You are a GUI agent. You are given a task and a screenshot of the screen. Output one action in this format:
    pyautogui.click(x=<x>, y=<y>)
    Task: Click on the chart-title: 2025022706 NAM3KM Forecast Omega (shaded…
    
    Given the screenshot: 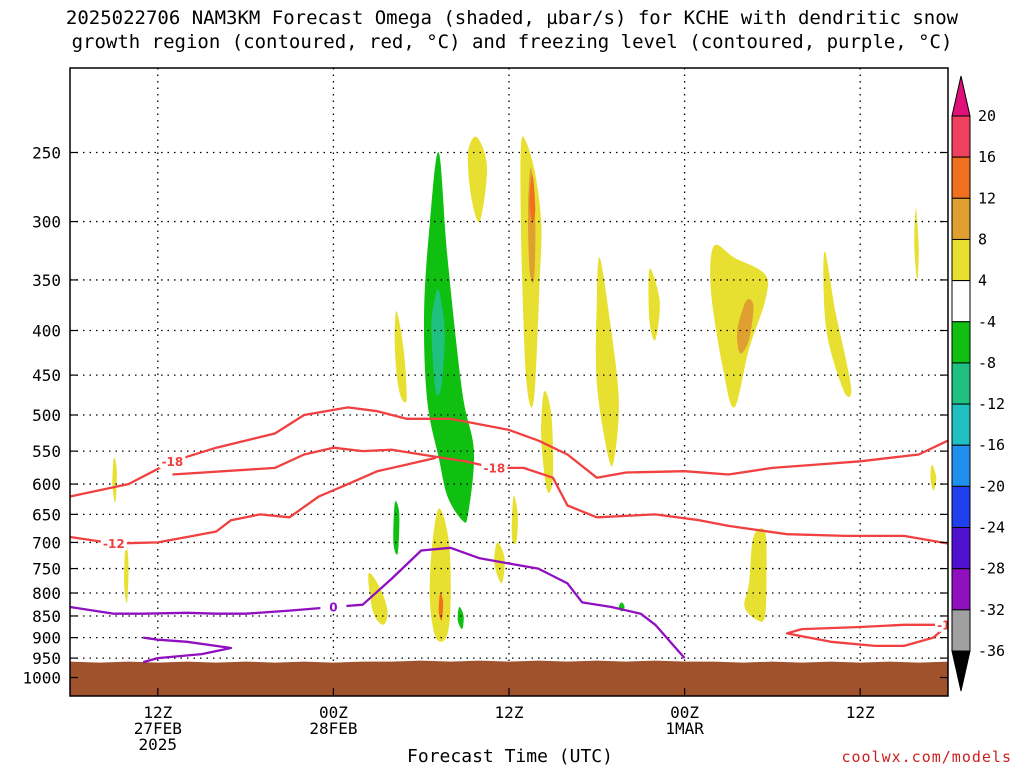 What is the action you would take?
    pyautogui.click(x=512, y=30)
    